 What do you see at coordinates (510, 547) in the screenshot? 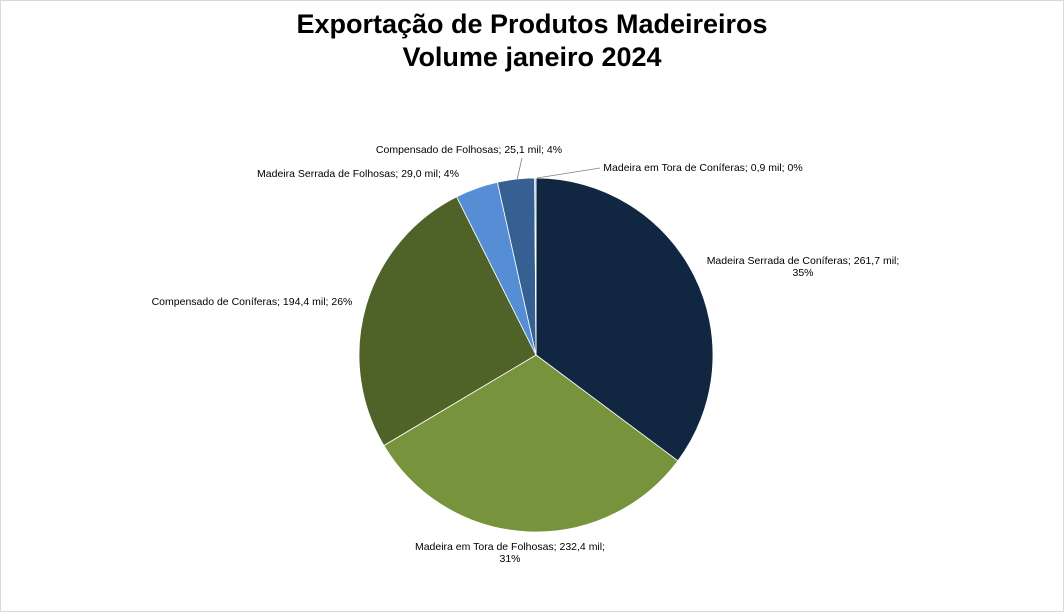
I see `slice-label: Madeira em Tora de Folhosas; 232,4 mil;` at bounding box center [510, 547].